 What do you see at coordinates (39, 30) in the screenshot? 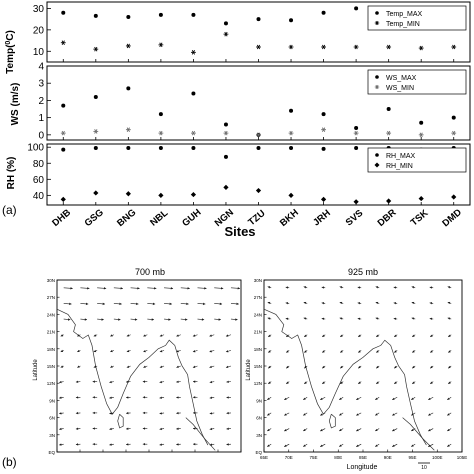
I see `y-tick-label: 20` at bounding box center [39, 30].